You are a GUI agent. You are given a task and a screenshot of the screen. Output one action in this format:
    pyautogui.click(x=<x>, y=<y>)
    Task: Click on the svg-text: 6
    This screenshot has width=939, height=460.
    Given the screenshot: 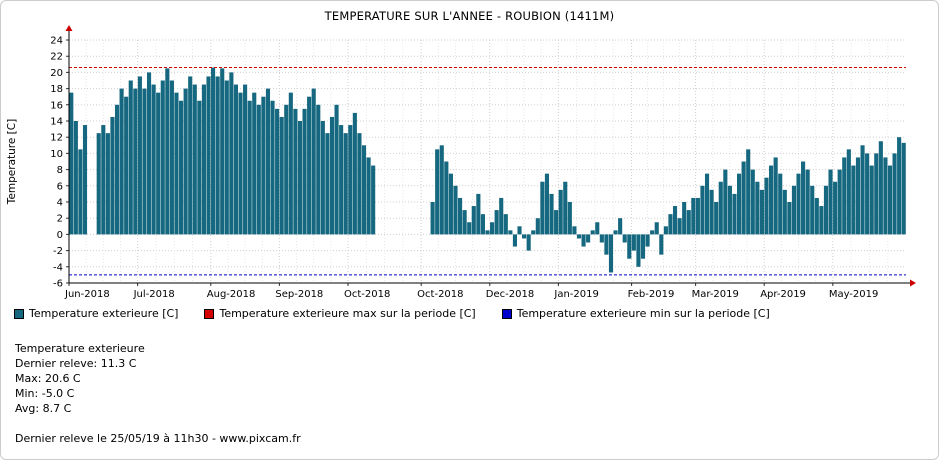 What is the action you would take?
    pyautogui.click(x=60, y=186)
    